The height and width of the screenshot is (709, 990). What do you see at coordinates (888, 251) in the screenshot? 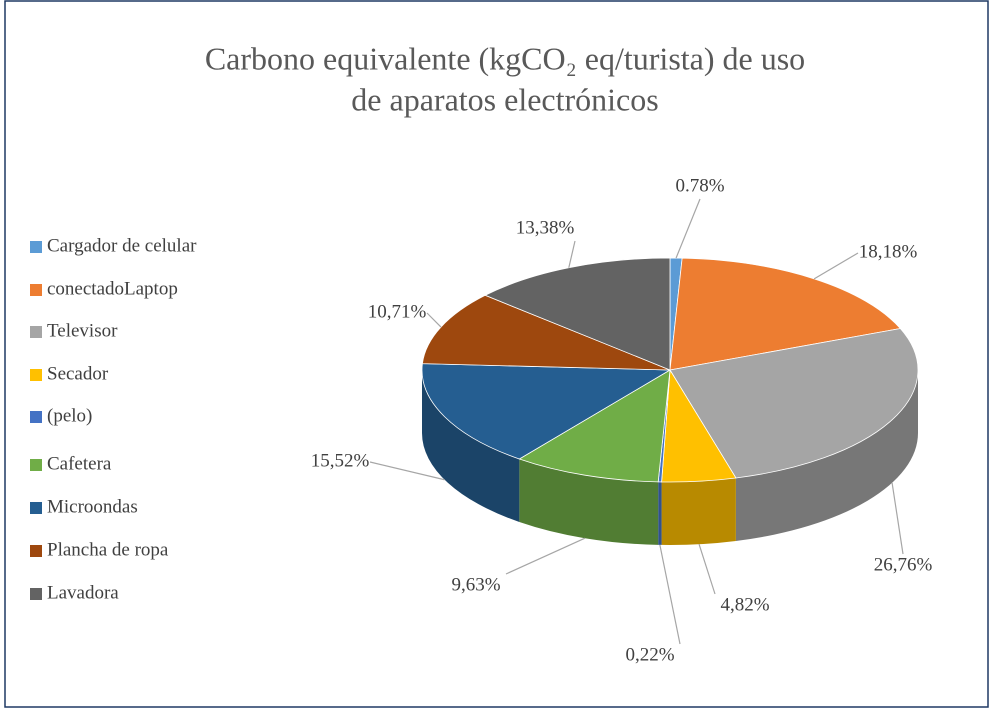
I see `data-label: 18,18%` at bounding box center [888, 251].